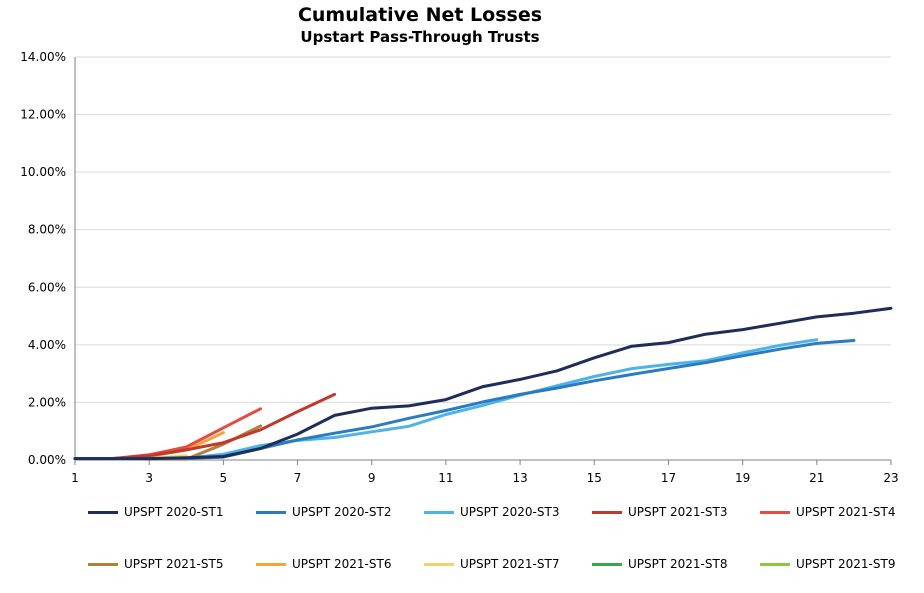 The height and width of the screenshot is (593, 924). I want to click on legend-label: UPSPT 2021-ST7, so click(510, 564).